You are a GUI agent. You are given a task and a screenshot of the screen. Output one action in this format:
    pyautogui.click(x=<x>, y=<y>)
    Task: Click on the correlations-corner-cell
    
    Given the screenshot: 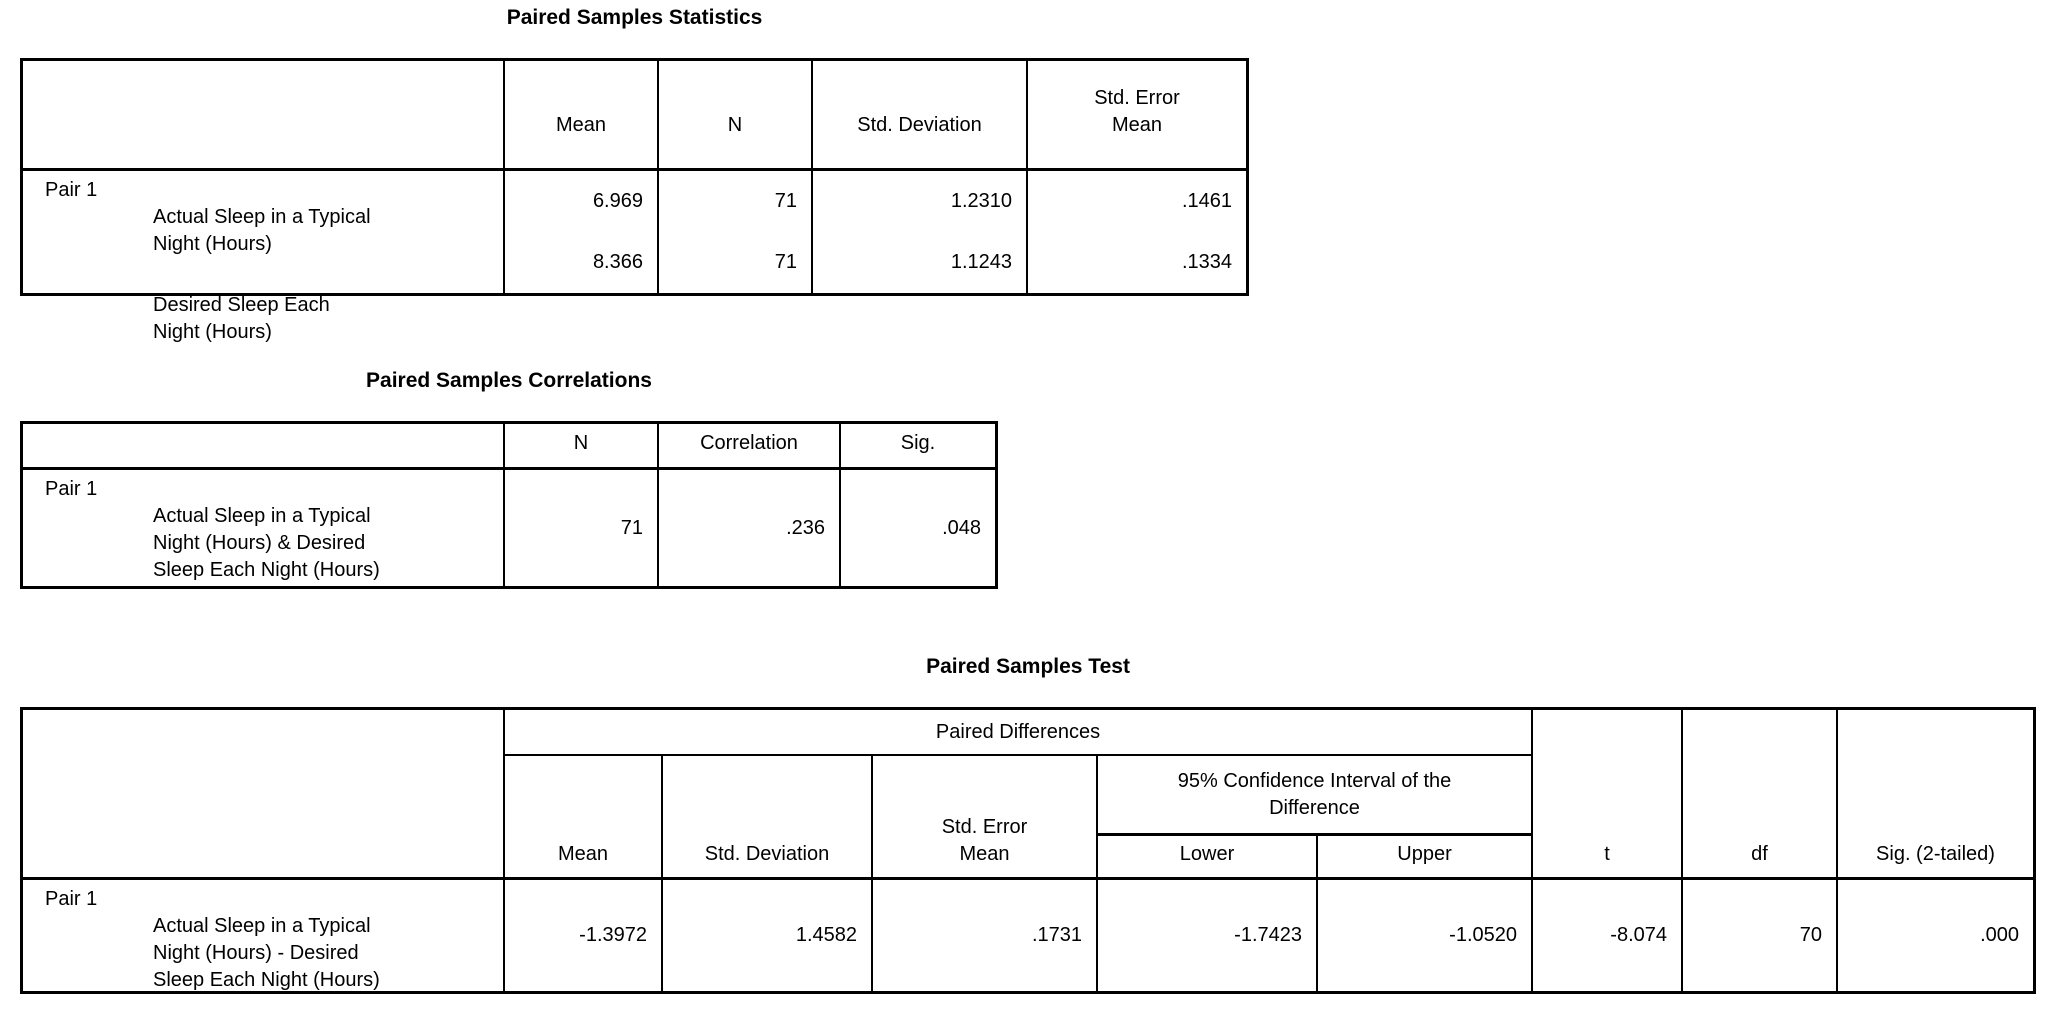 What is the action you would take?
    pyautogui.click(x=264, y=447)
    